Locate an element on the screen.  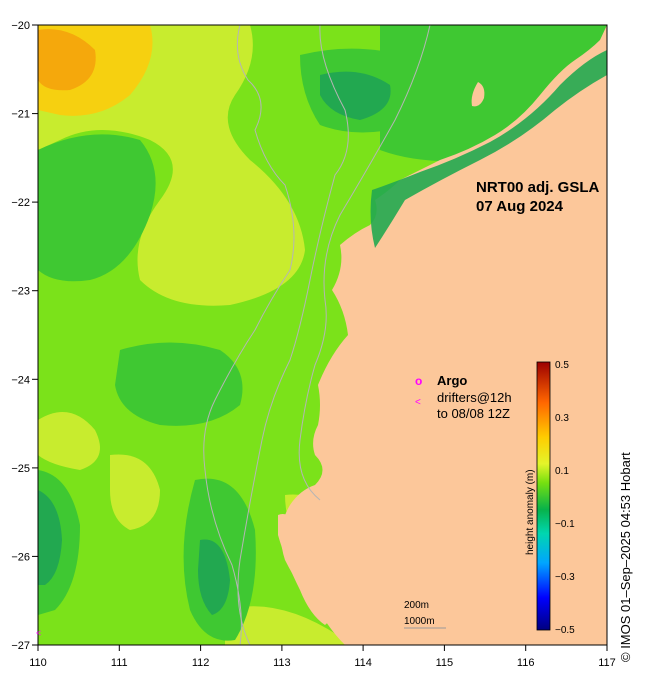
colorbar-tick-label: 0.5 is located at coordinates (562, 365).